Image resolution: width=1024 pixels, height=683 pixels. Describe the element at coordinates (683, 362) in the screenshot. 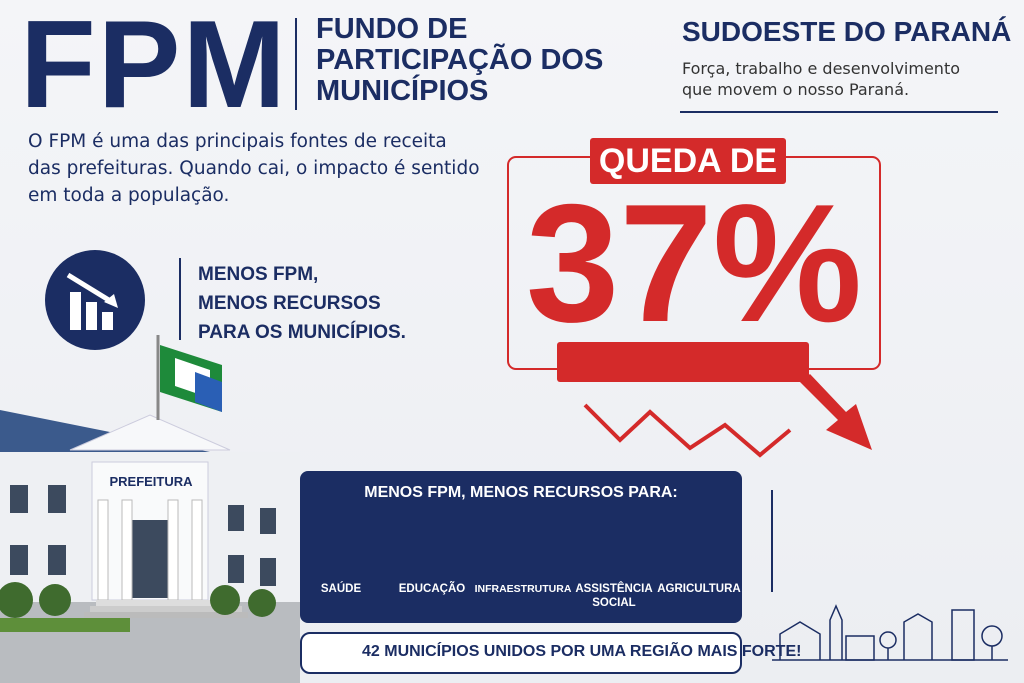

I see `red-bar` at that location.